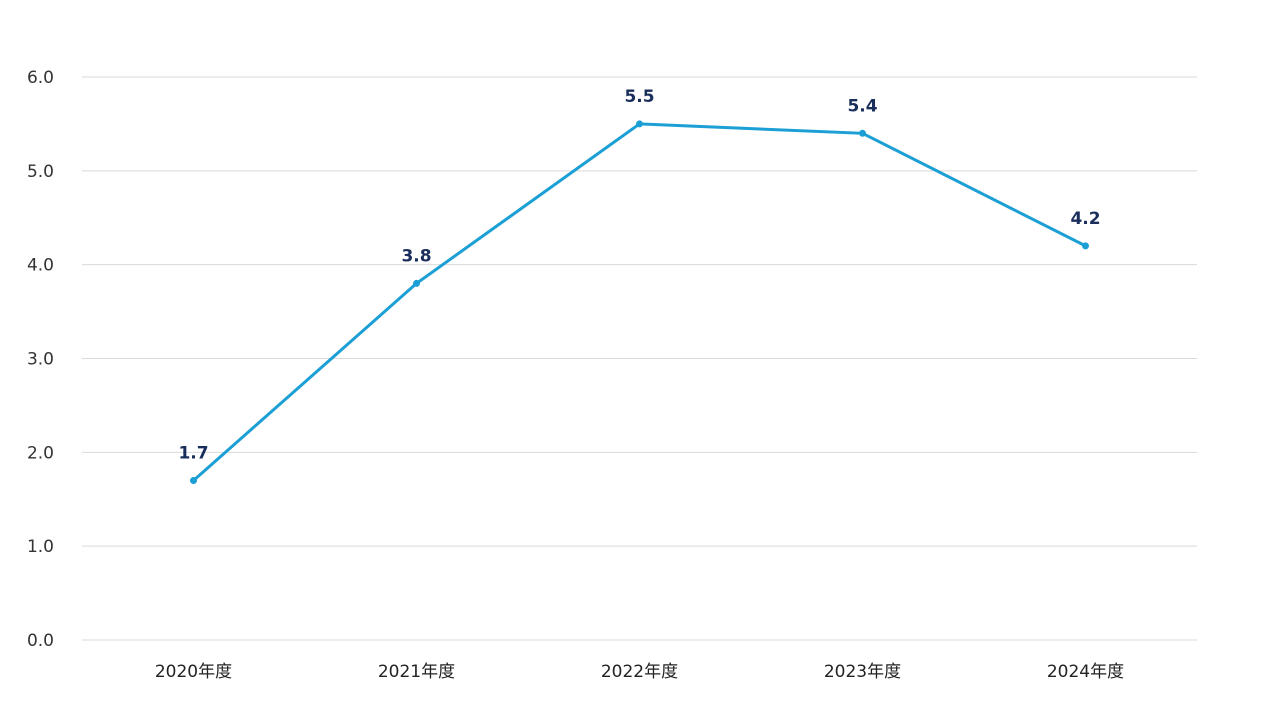 This screenshot has width=1280, height=720. Describe the element at coordinates (40, 78) in the screenshot. I see `y-tick-label: 6.0` at that location.